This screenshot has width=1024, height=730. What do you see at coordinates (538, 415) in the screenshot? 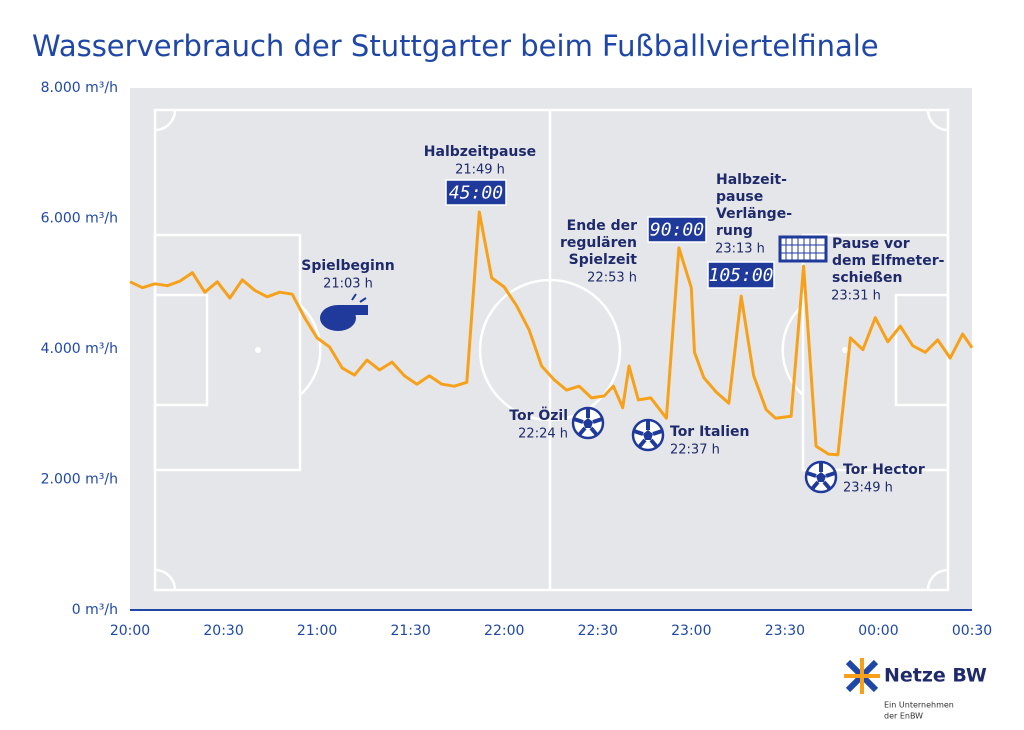
I see `annotation-label: Tor Özil` at bounding box center [538, 415].